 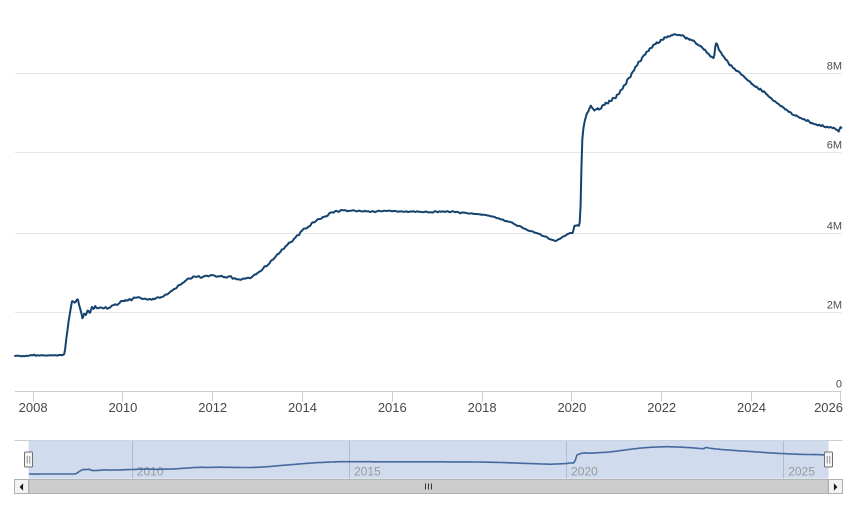 What do you see at coordinates (834, 306) in the screenshot?
I see `svg-text: 2M` at bounding box center [834, 306].